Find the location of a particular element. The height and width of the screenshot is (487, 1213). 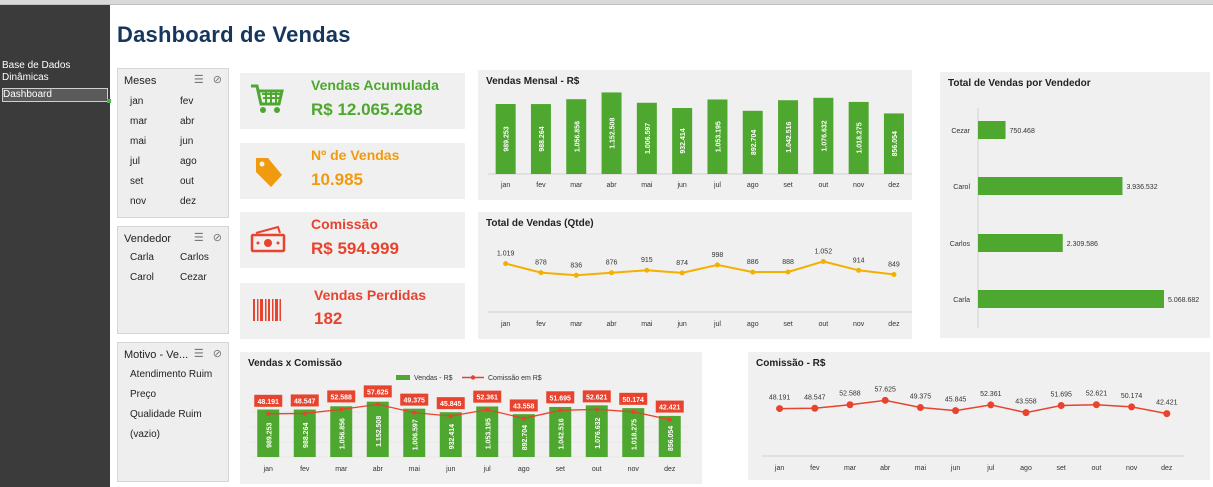

data-label: 1.052 is located at coordinates (824, 251).